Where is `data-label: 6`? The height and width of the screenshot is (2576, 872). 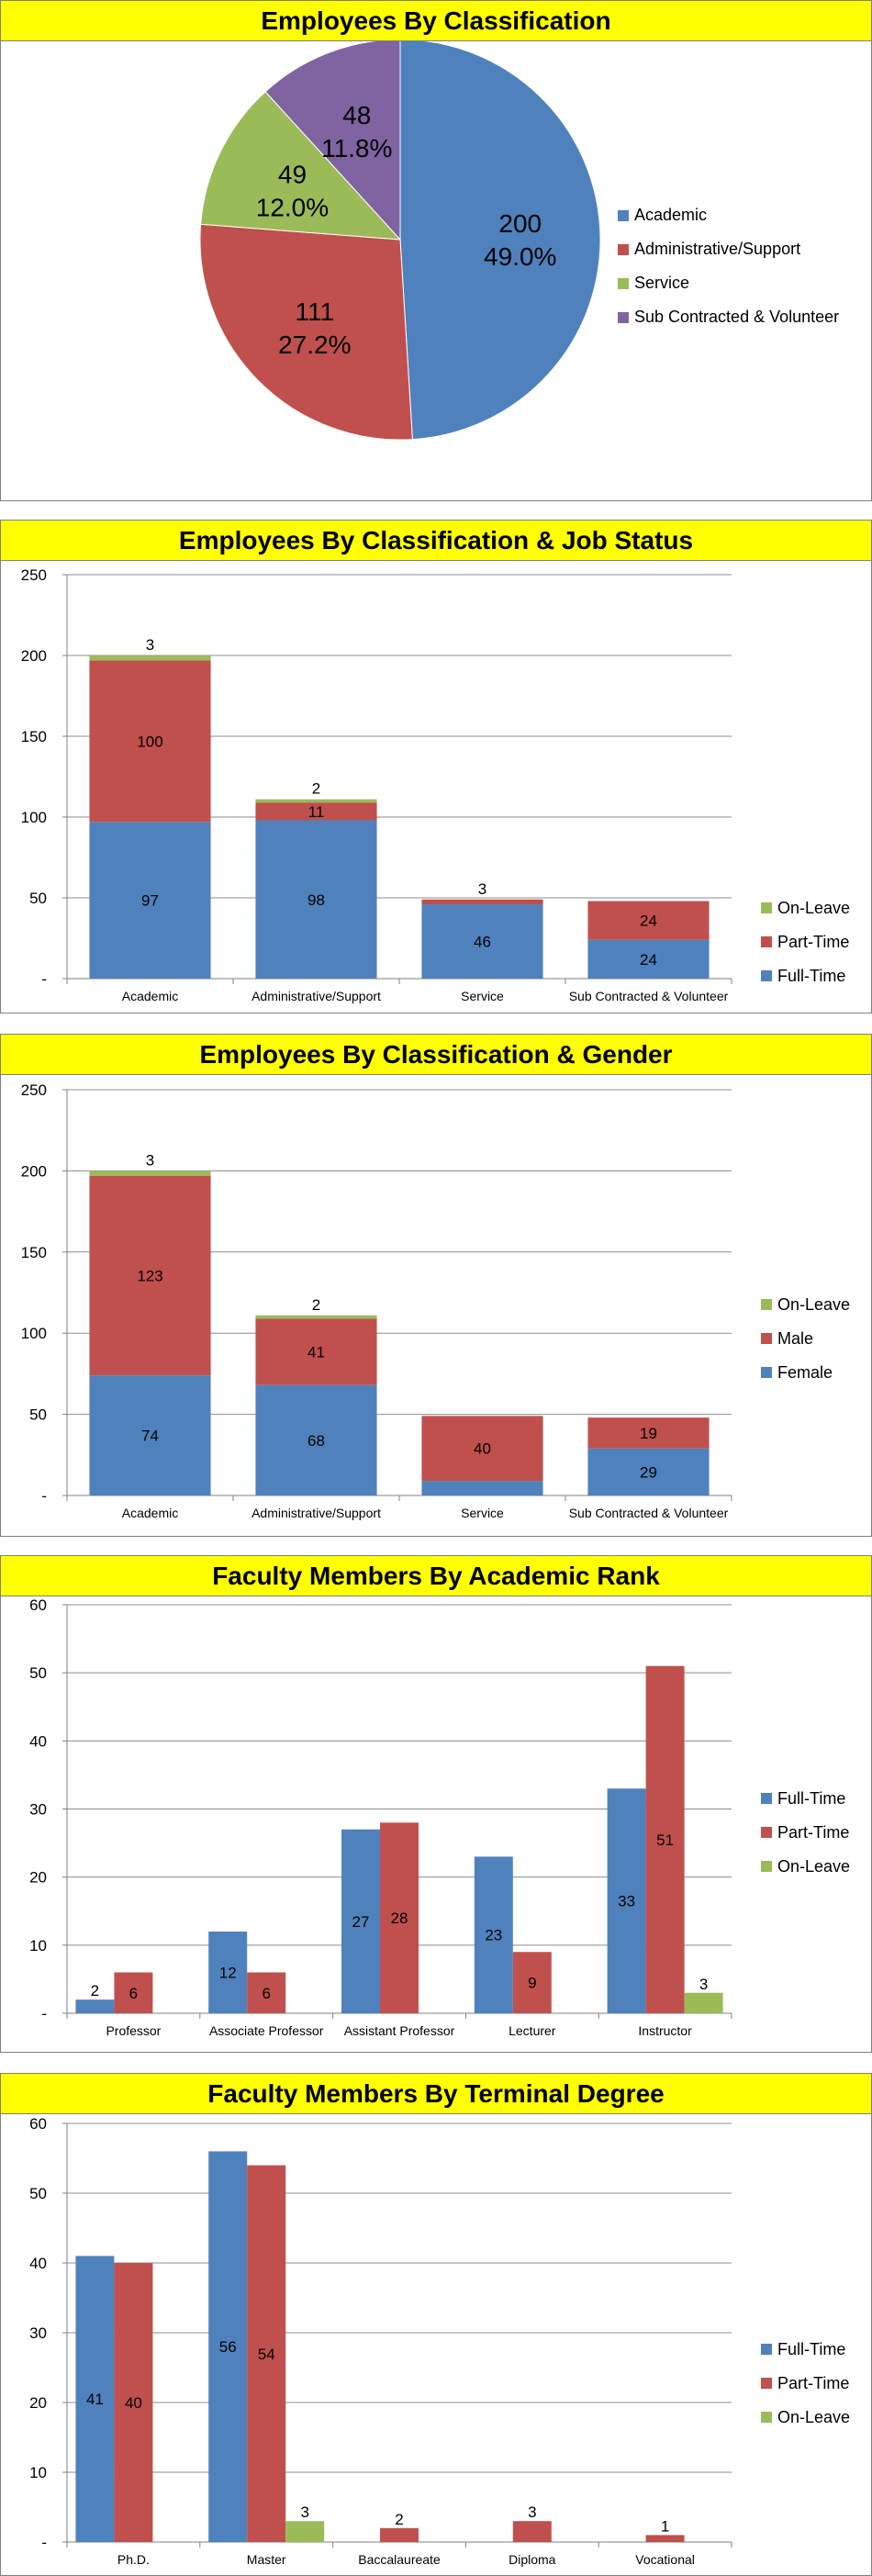 data-label: 6 is located at coordinates (133, 1993).